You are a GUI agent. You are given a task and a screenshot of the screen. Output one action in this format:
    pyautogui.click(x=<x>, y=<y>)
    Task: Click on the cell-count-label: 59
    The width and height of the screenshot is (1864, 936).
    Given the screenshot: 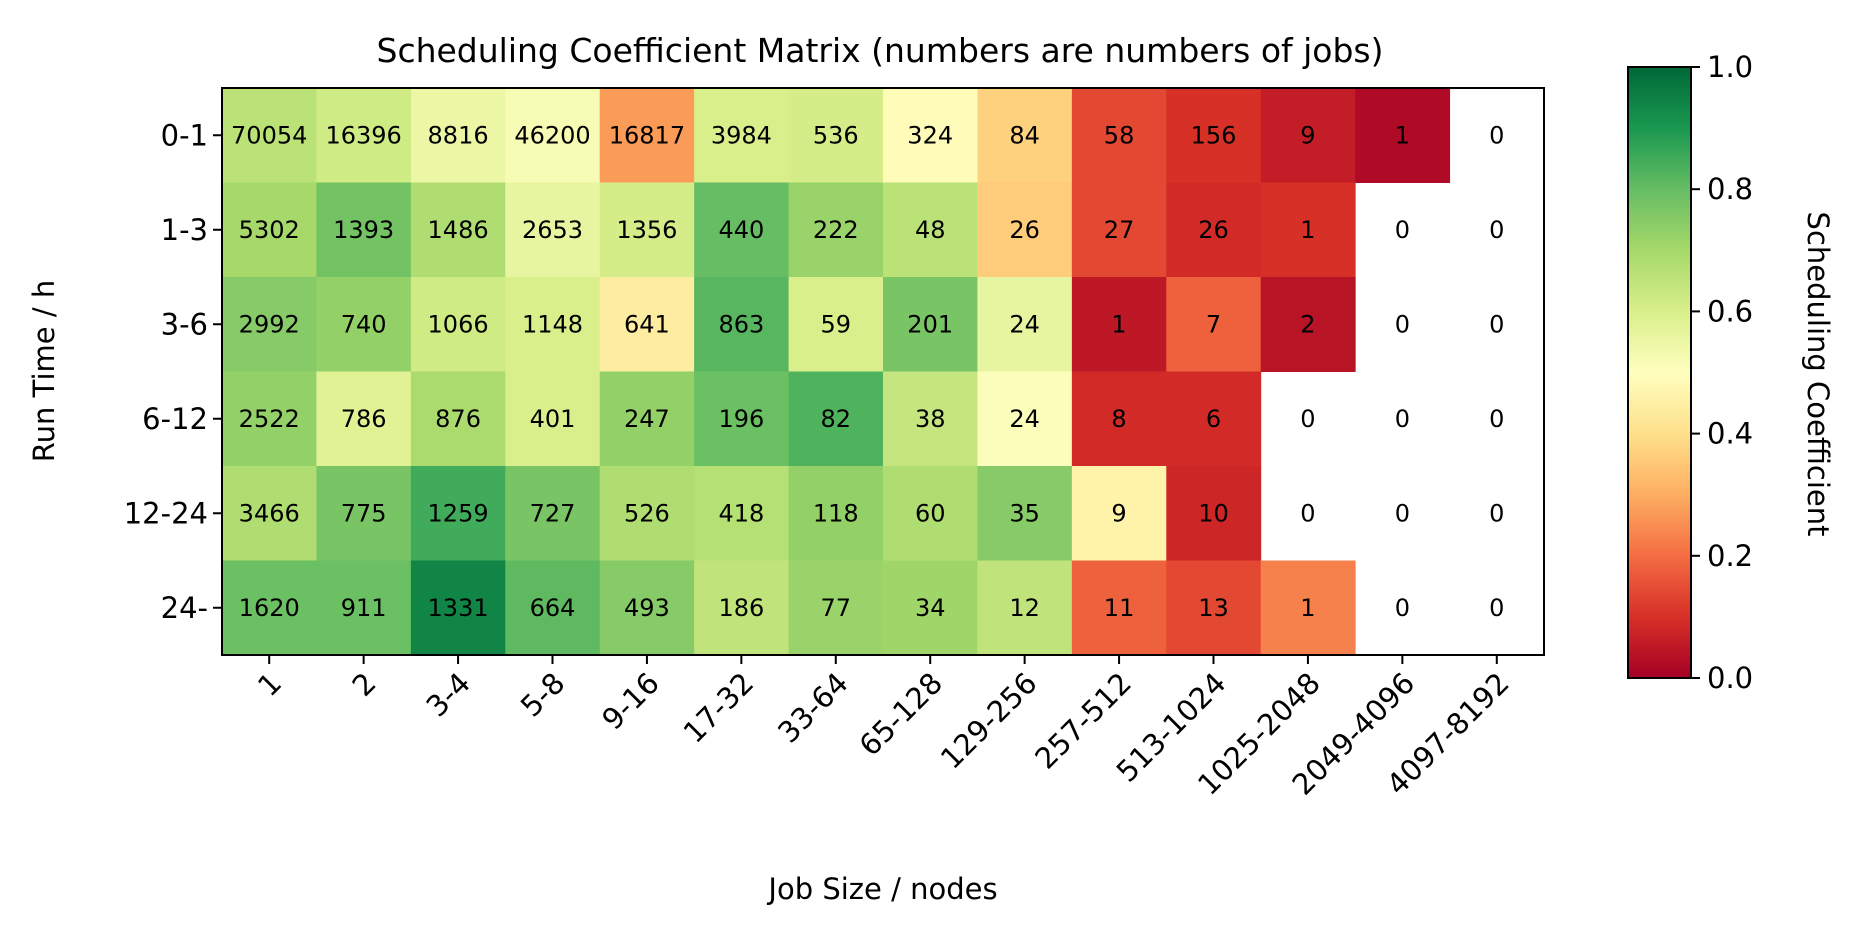 What is the action you would take?
    pyautogui.click(x=836, y=324)
    